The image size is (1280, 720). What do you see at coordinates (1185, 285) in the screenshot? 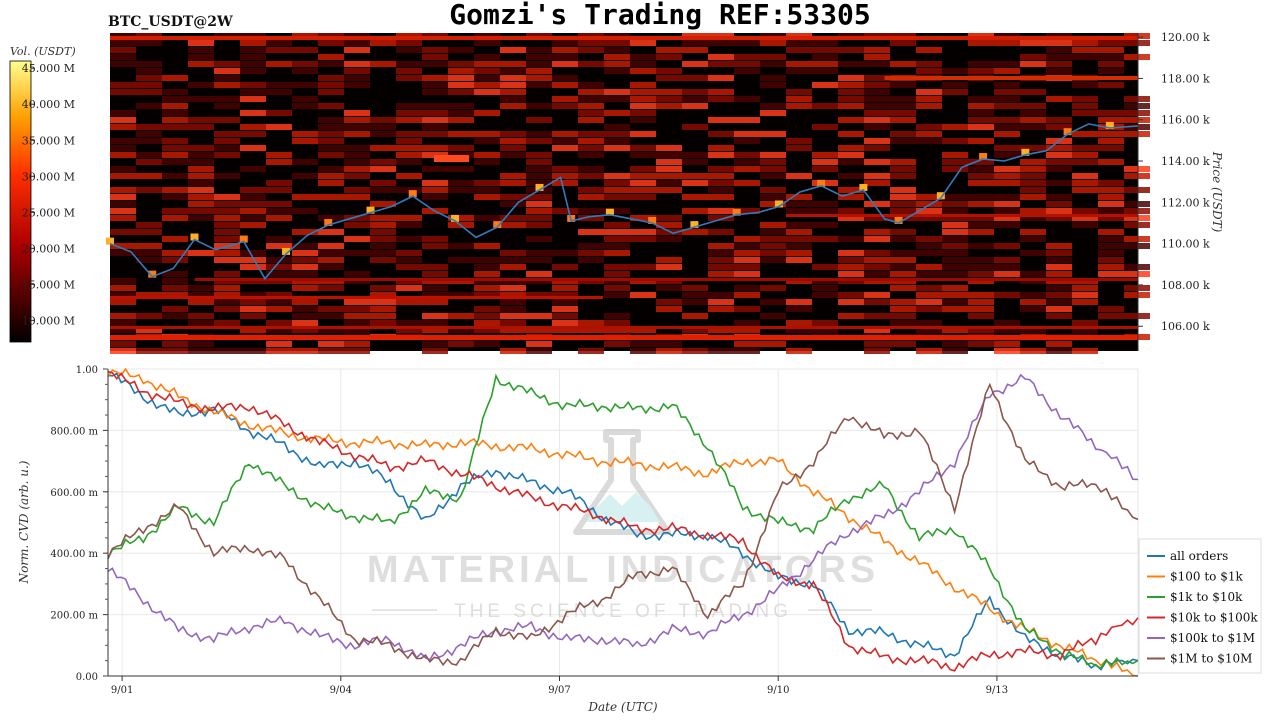
I see `heatmap-y-tick-label: 108.00 k` at bounding box center [1185, 285].